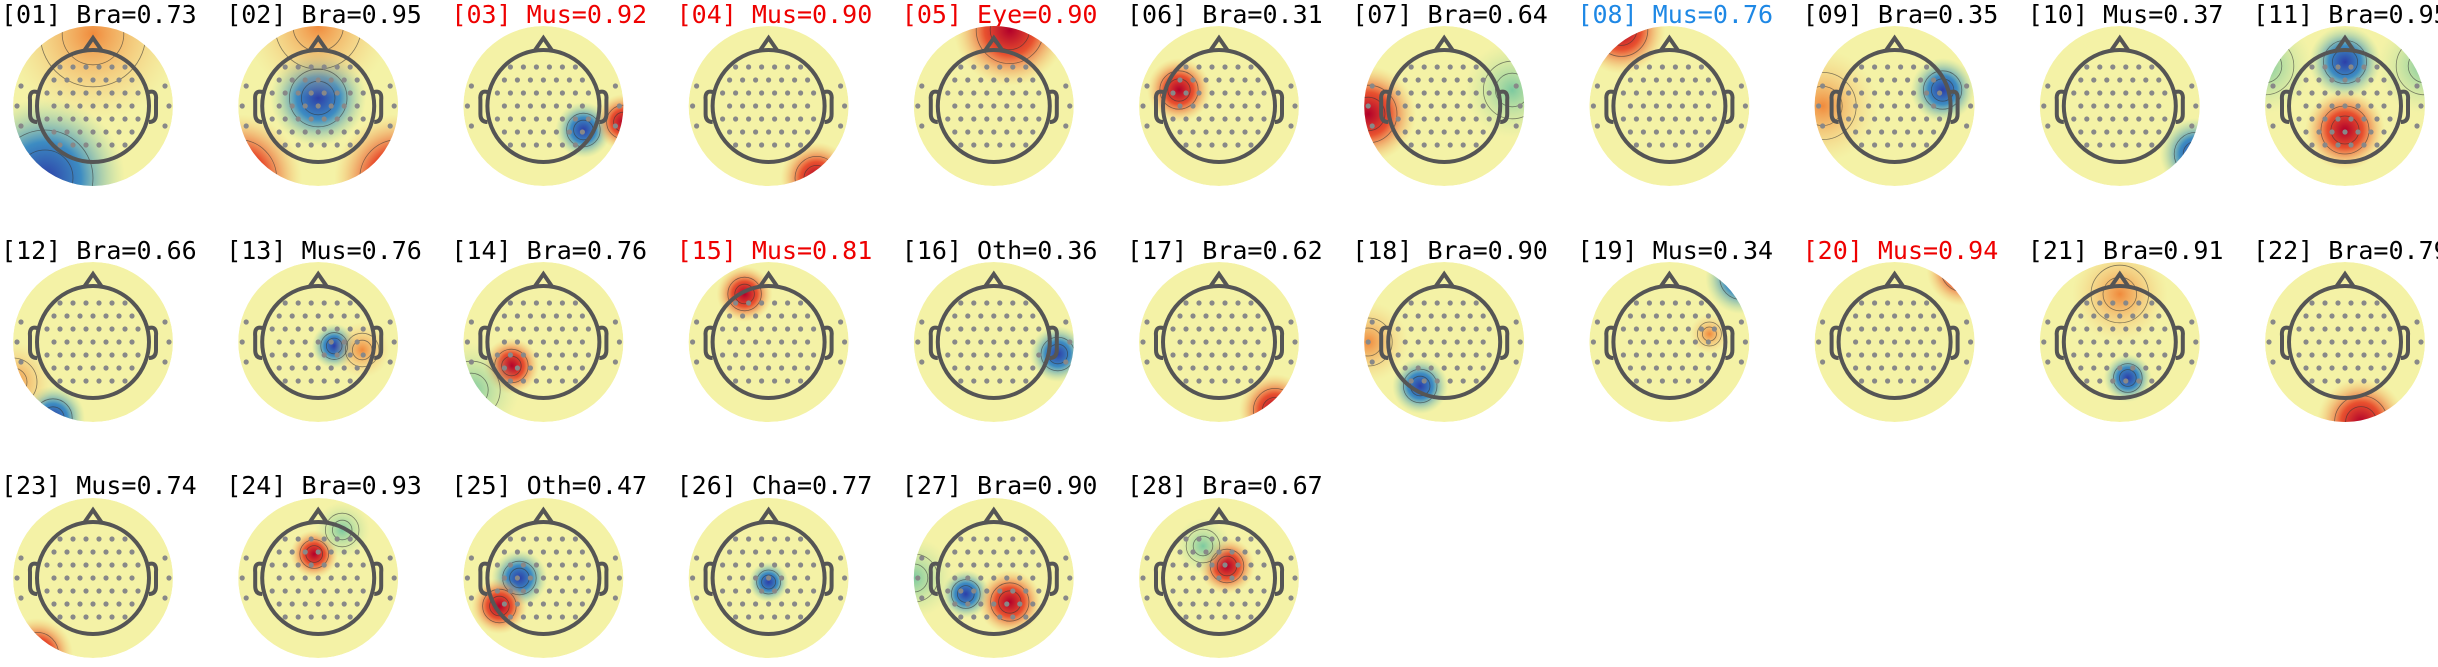 This screenshot has width=2438, height=667. I want to click on component-label: [05] Eye=0.90, so click(1000, 14).